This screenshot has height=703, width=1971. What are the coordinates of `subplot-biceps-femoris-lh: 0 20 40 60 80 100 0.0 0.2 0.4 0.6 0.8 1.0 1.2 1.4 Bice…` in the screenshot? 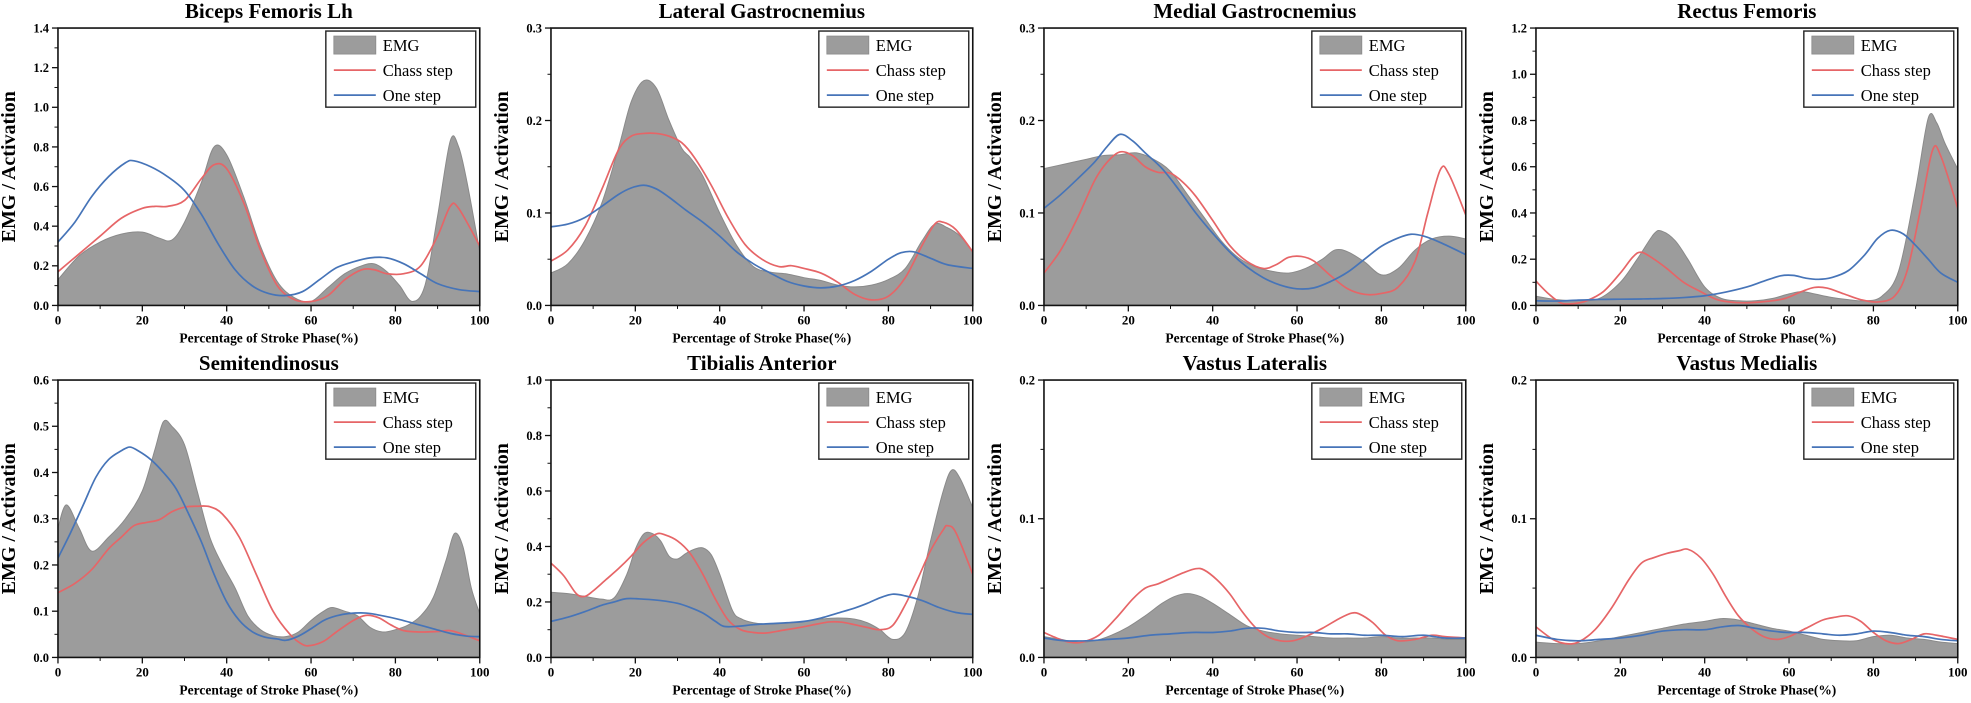 It's located at (246, 176).